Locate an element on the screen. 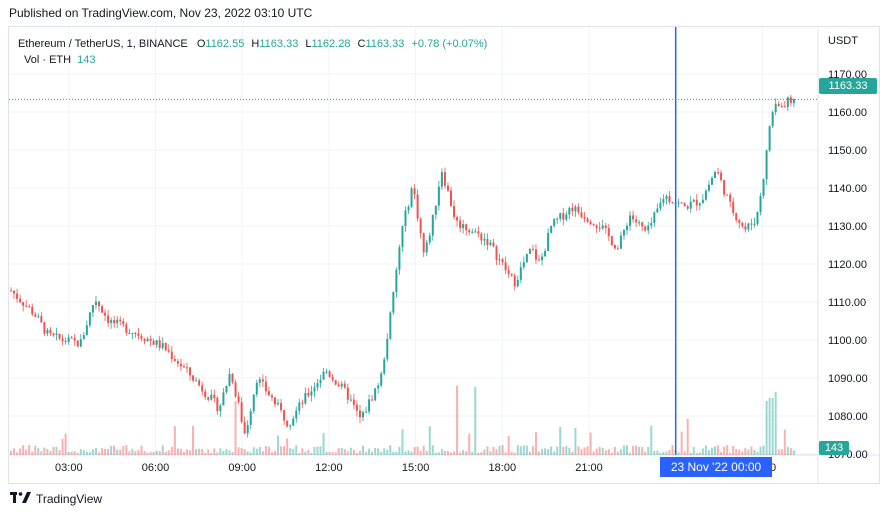 This screenshot has width=891, height=518. x-tick-label: 09:00 is located at coordinates (242, 468).